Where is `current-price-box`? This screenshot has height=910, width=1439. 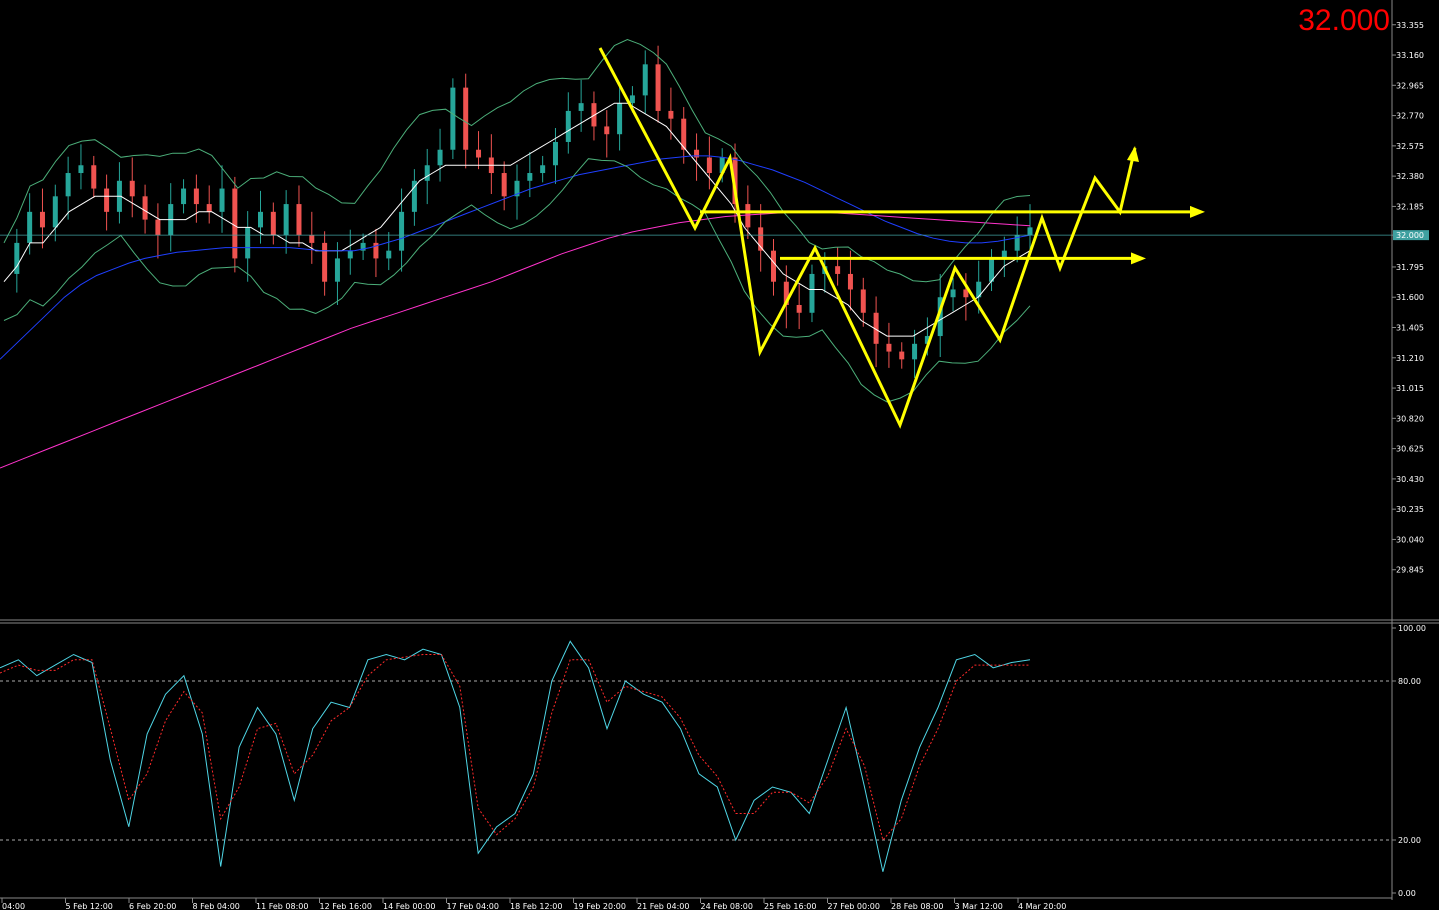
current-price-box is located at coordinates (1411, 235).